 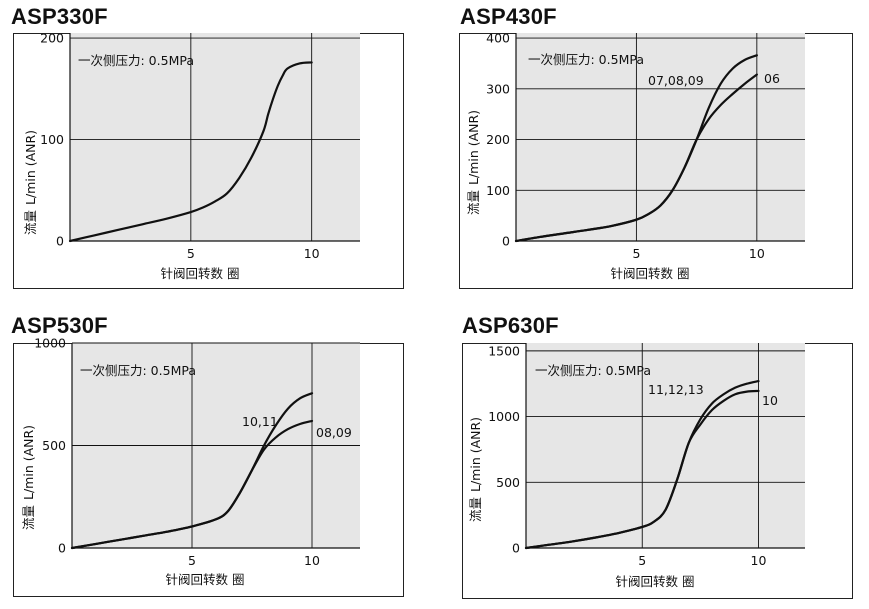 I want to click on chart-title: ASP330F, so click(x=59, y=16).